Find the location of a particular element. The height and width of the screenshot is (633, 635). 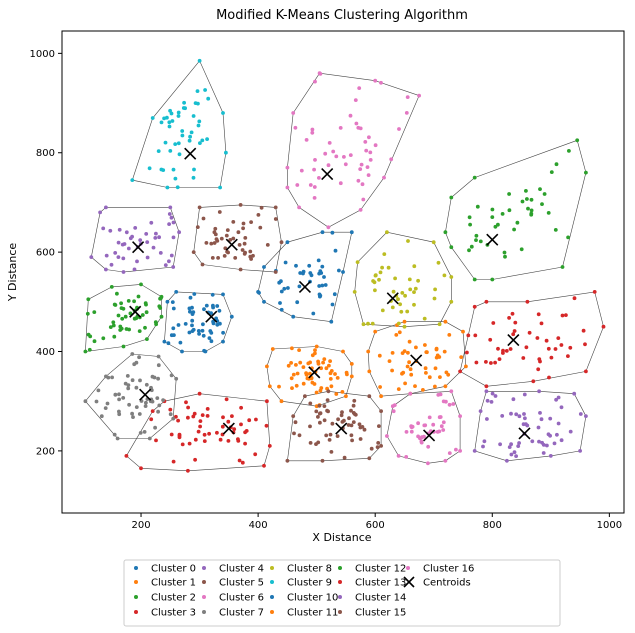

legend-label: Cluster 11 is located at coordinates (312, 613).